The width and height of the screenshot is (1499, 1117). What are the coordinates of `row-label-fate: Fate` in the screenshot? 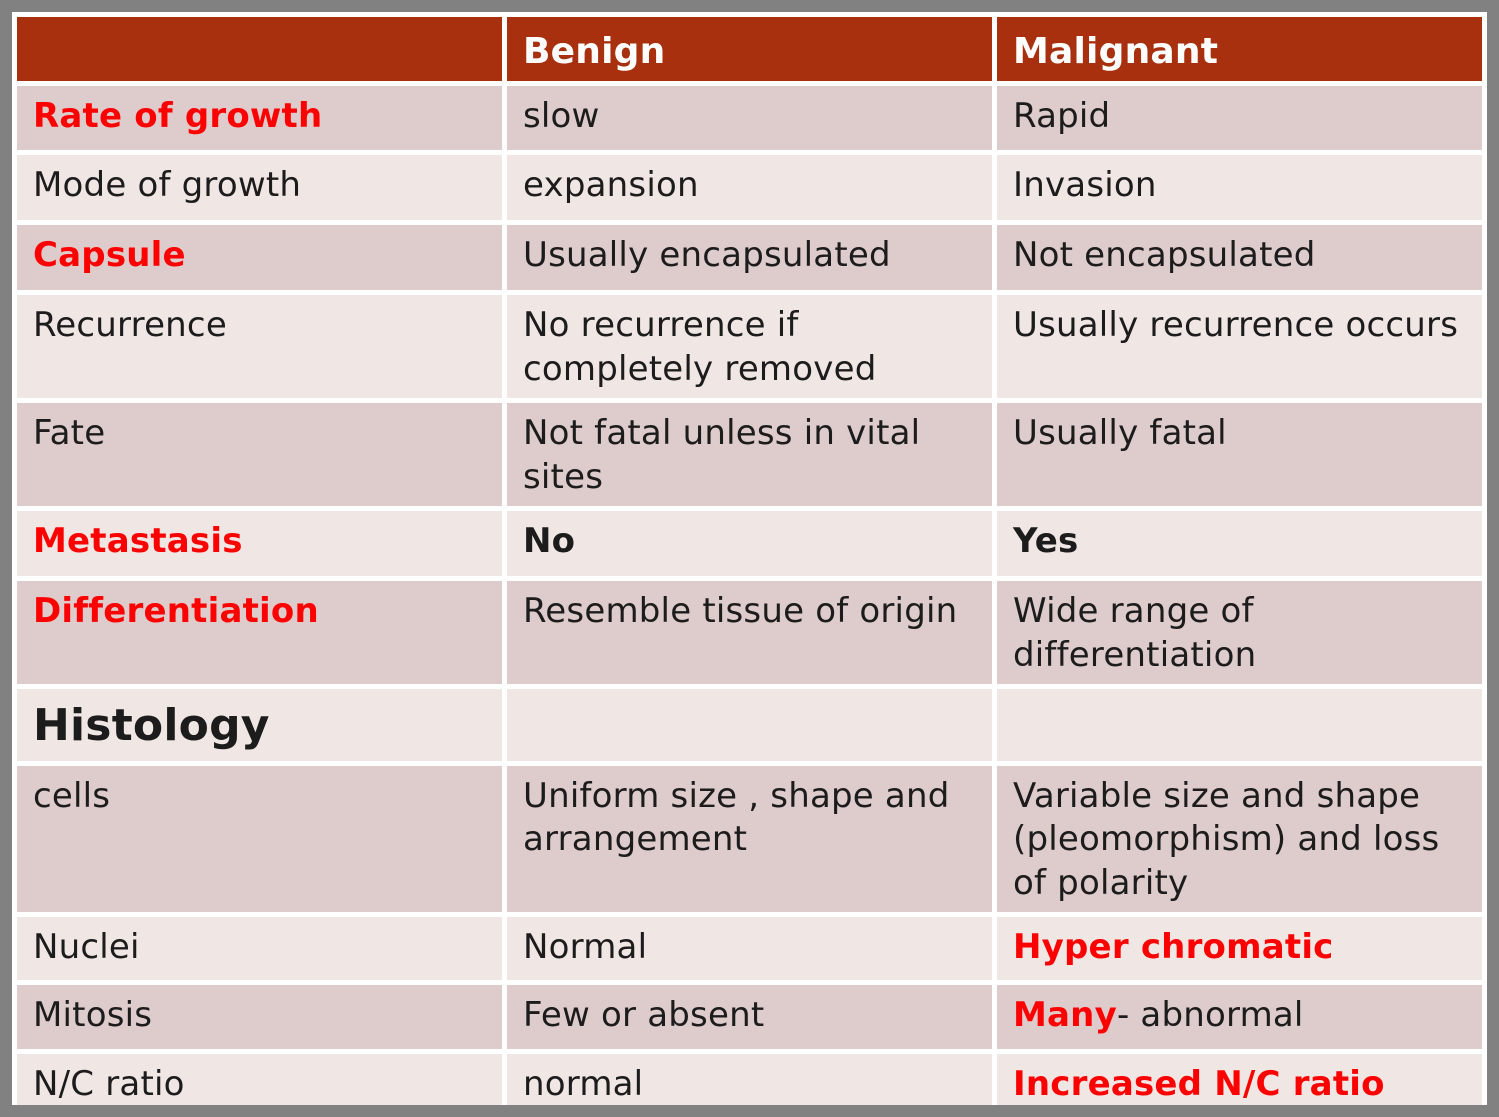 It's located at (259, 455).